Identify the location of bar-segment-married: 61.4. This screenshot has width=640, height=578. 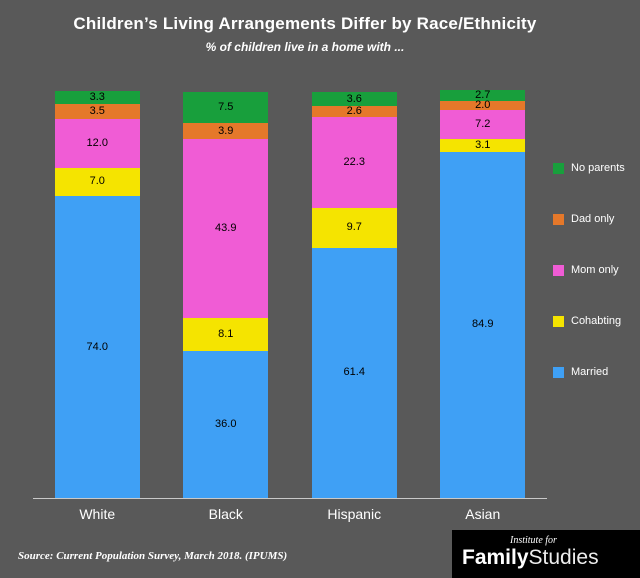
(354, 372).